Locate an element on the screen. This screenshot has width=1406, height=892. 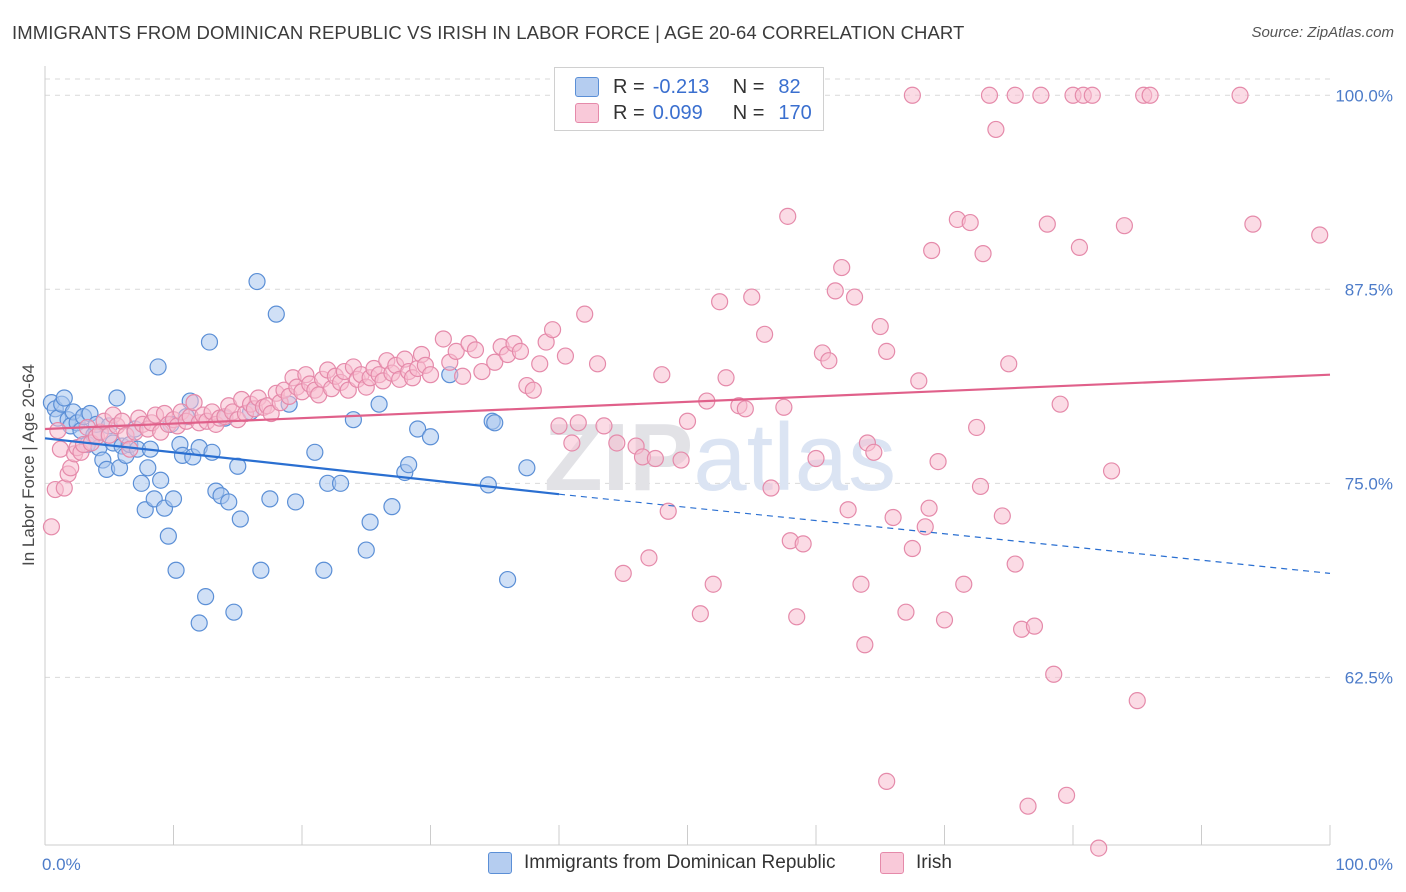
legend-n-label: N = is located at coordinates (748, 86).